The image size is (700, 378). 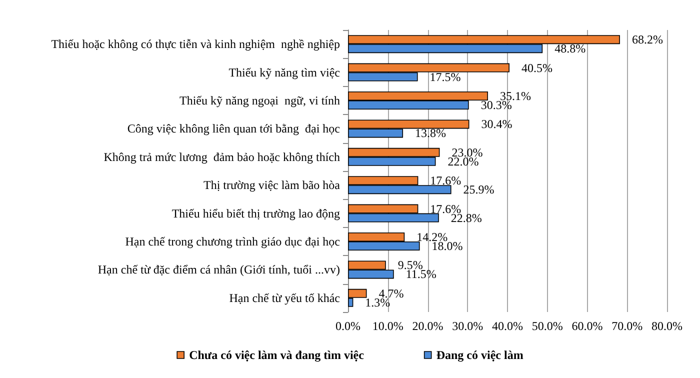 I want to click on y-tick-label: Thiếu kỹ năng tìm việc, so click(x=284, y=72).